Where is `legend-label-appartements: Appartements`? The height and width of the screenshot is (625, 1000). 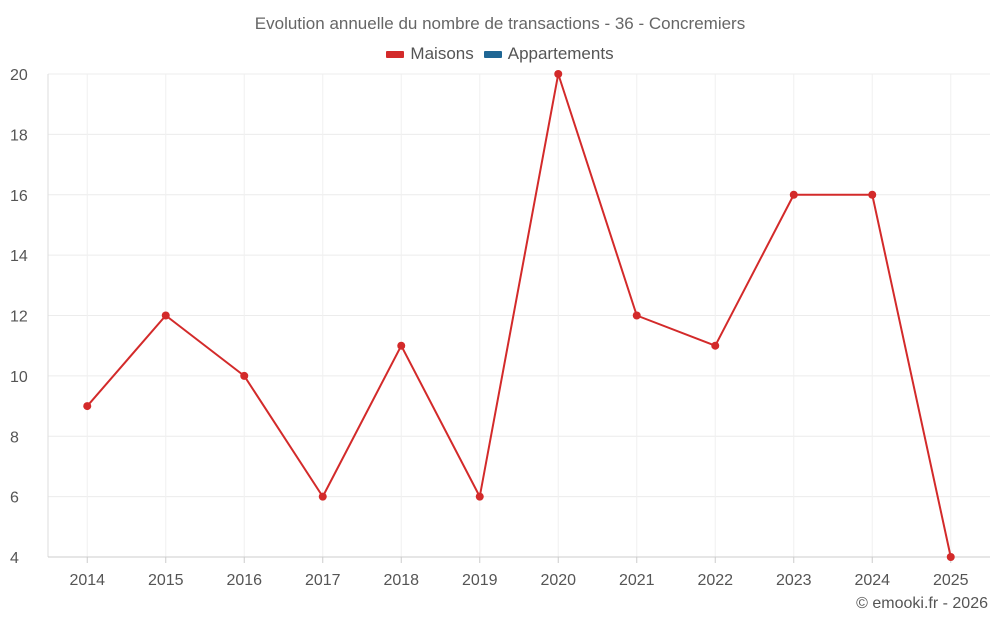 legend-label-appartements: Appartements is located at coordinates (560, 53).